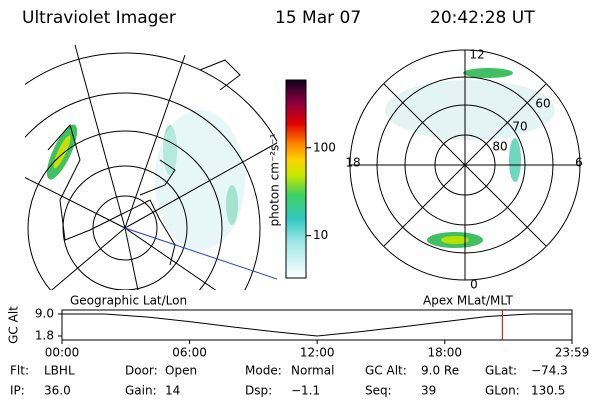 The width and height of the screenshot is (600, 400). I want to click on colorbar-label: photon cm⁻²s⁻¹, so click(275, 179).